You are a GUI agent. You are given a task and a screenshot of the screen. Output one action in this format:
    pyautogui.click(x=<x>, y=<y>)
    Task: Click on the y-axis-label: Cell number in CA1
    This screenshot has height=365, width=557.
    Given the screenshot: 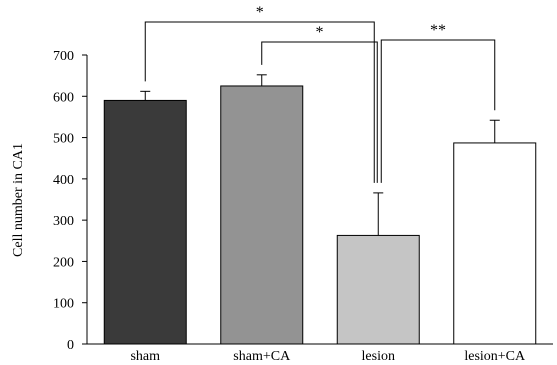 What is the action you would take?
    pyautogui.click(x=18, y=200)
    